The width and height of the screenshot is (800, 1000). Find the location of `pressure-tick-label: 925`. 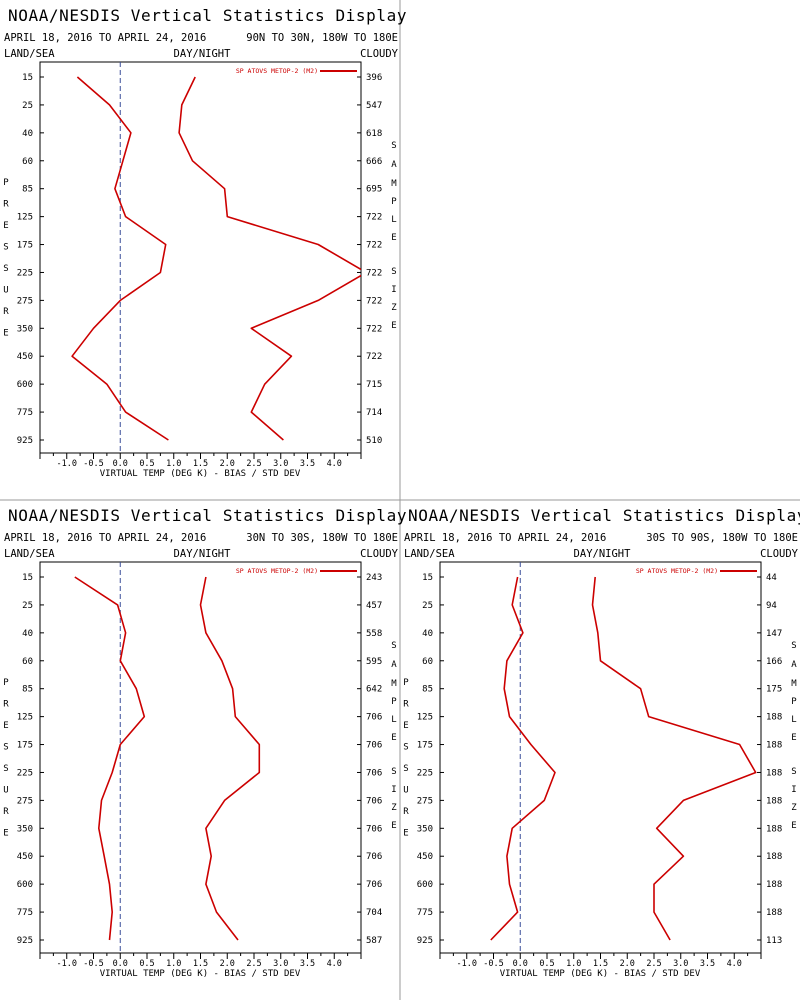

pressure-tick-label: 925 is located at coordinates (425, 941).